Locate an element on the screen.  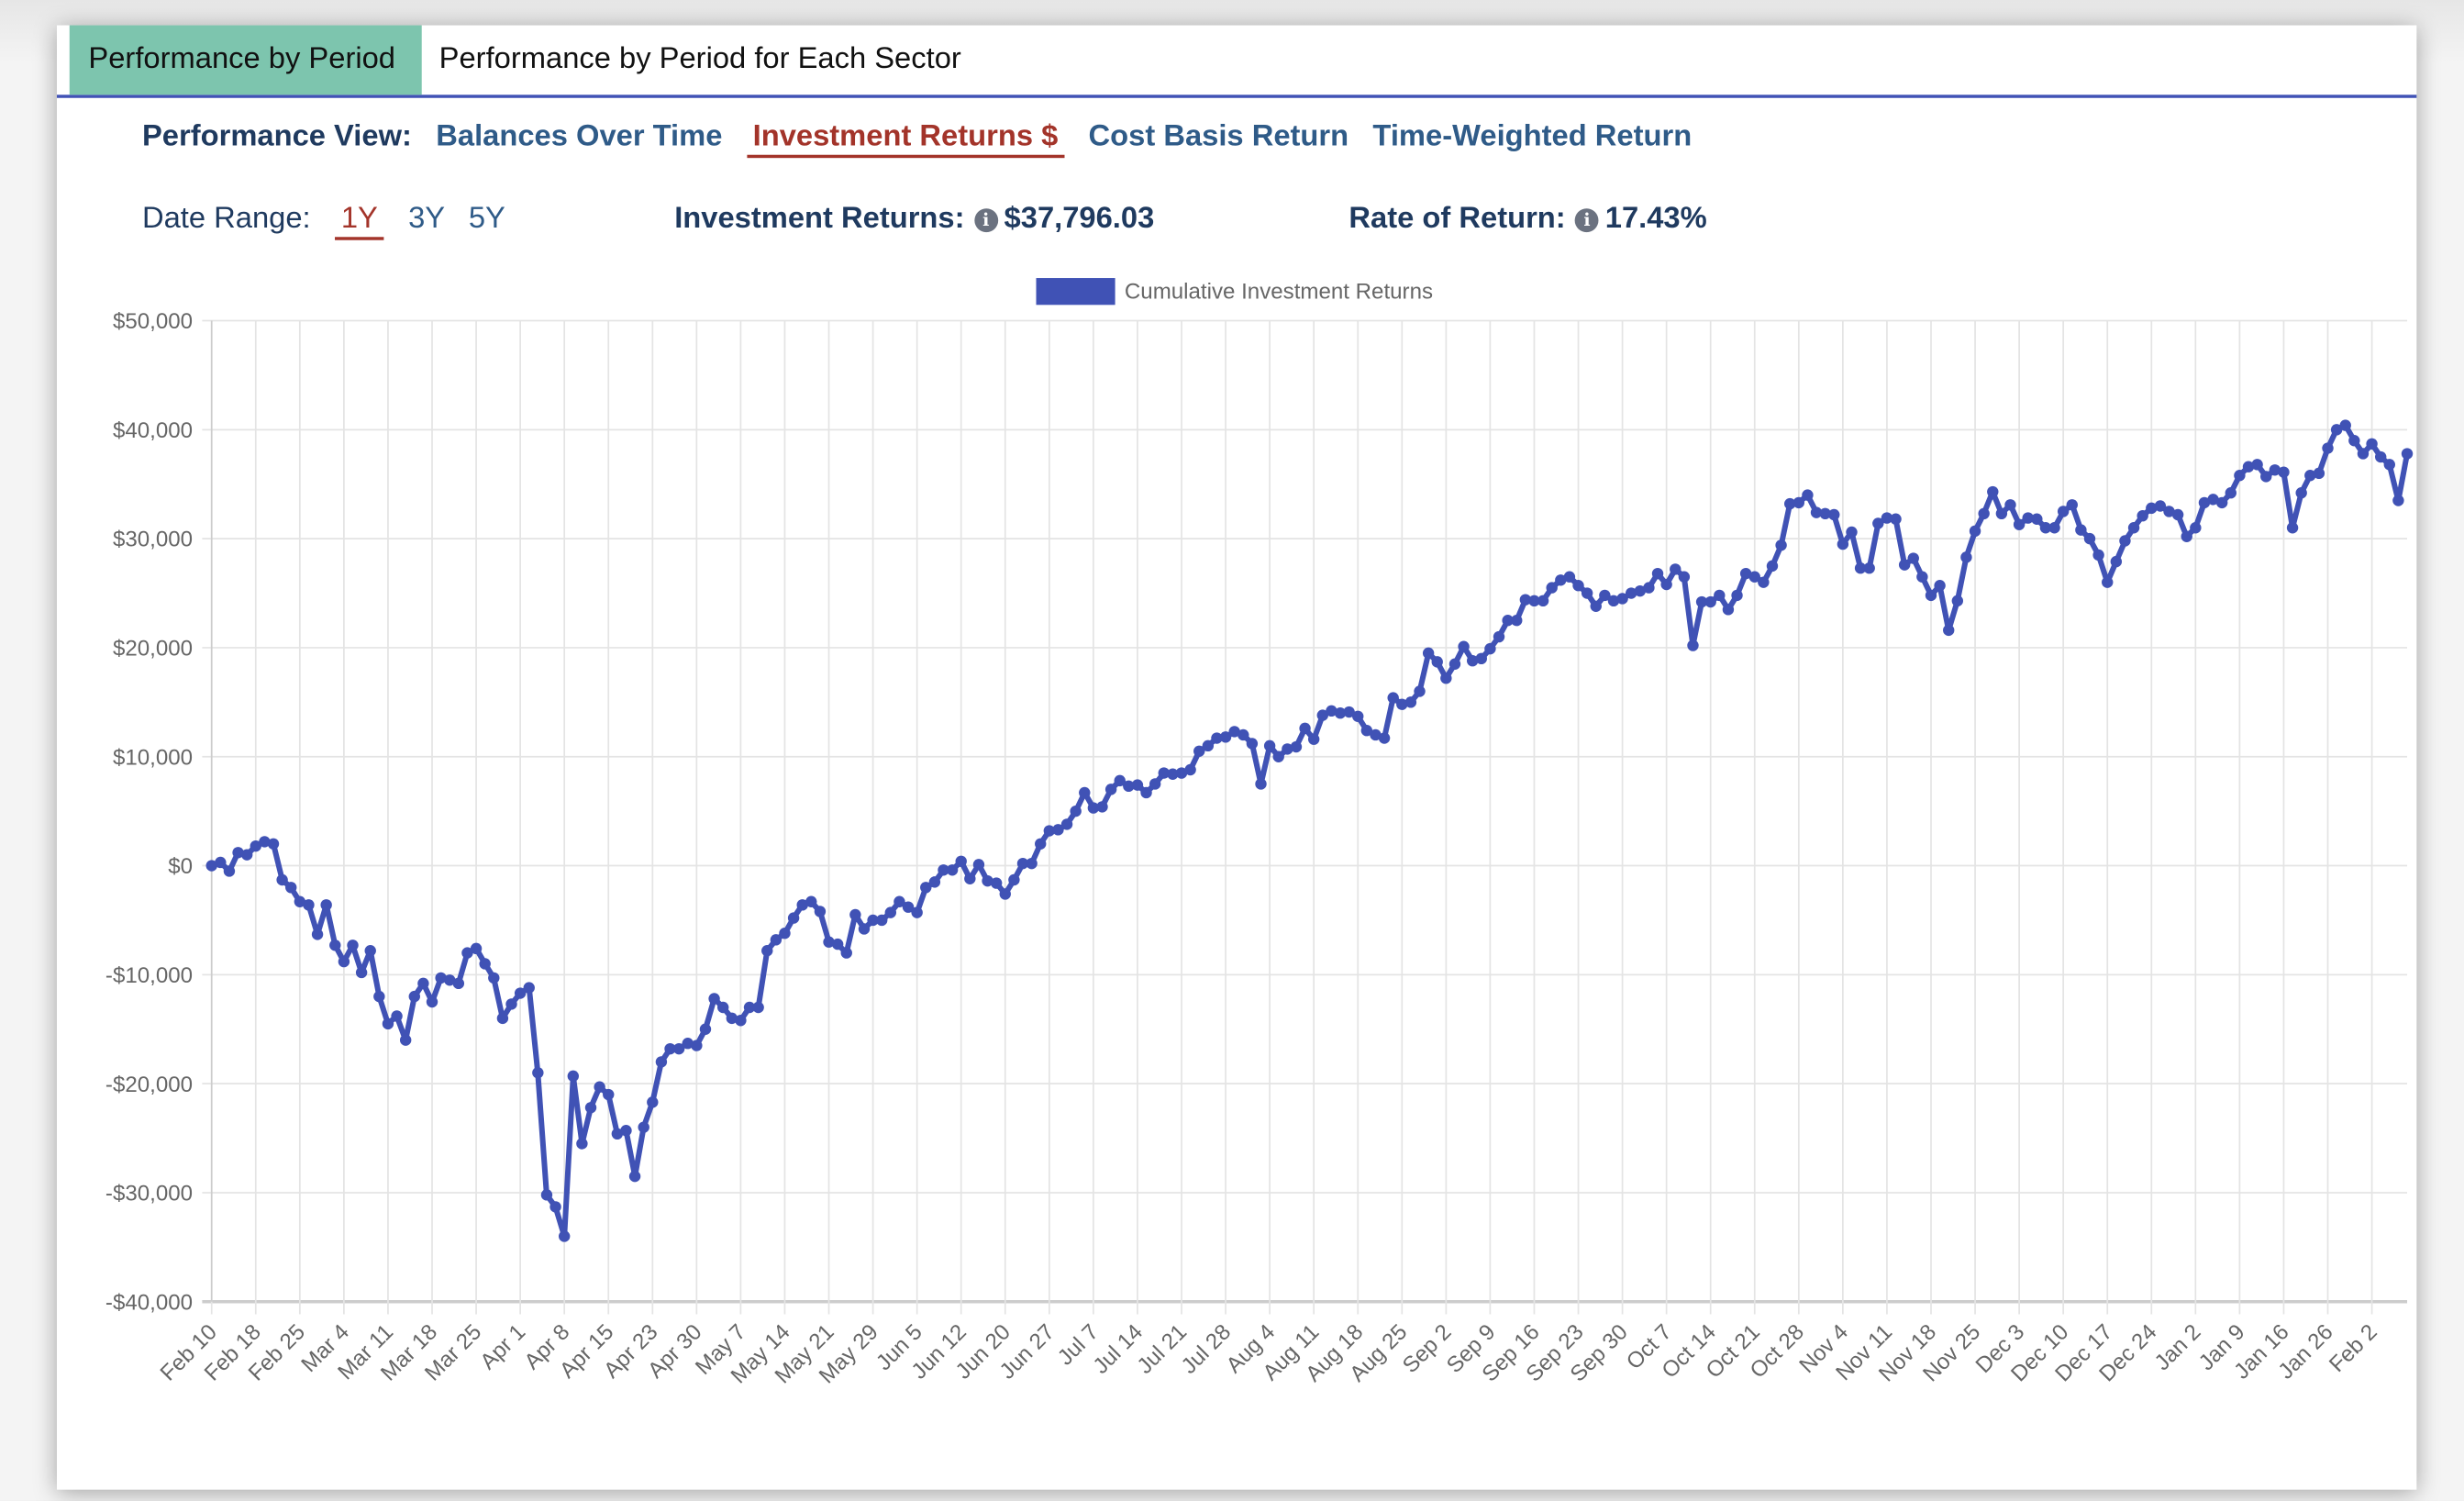
y-tick-label: -$10,000 is located at coordinates (149, 975).